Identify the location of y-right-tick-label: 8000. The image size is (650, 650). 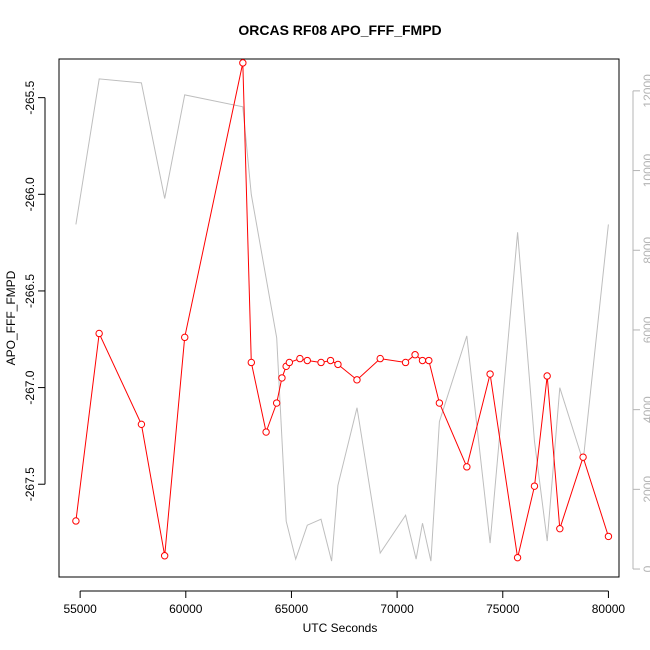
(645, 250).